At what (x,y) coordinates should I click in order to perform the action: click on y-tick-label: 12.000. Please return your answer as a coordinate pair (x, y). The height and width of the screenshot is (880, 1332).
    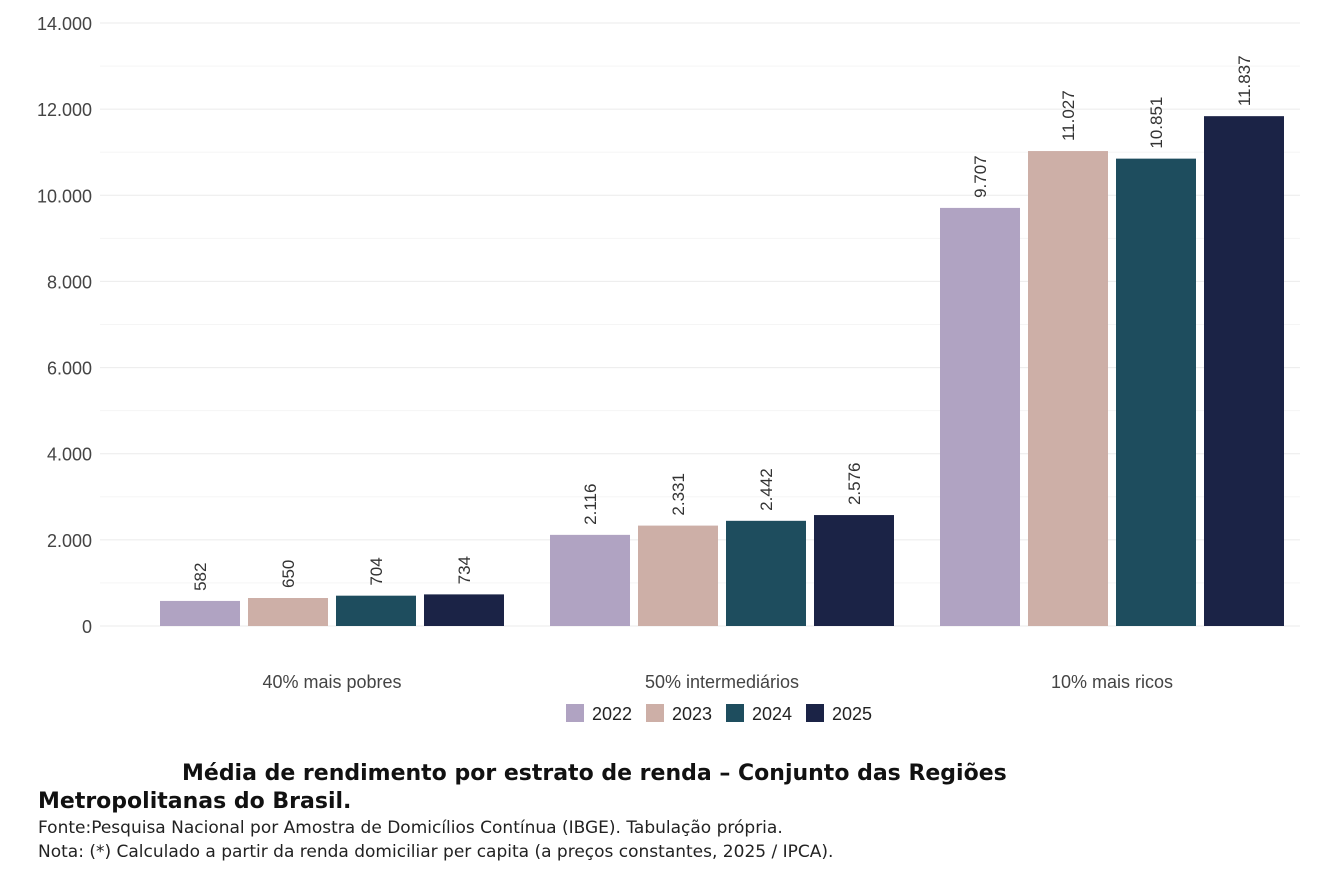
    Looking at the image, I should click on (64, 110).